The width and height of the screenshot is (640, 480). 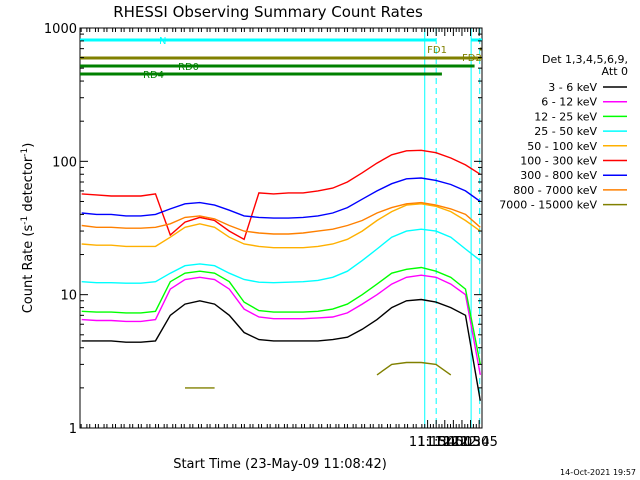 What do you see at coordinates (585, 59) in the screenshot?
I see `legend-header-1: Det 1,3,4,5,6,9,` at bounding box center [585, 59].